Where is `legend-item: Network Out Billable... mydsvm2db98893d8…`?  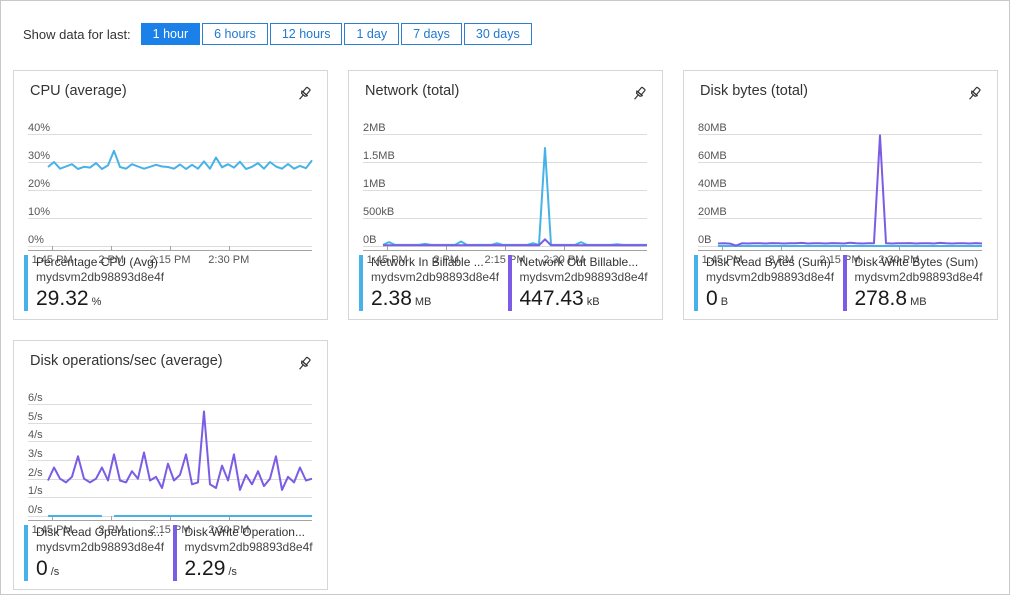 legend-item: Network Out Billable... mydsvm2db98893d8… is located at coordinates (582, 282).